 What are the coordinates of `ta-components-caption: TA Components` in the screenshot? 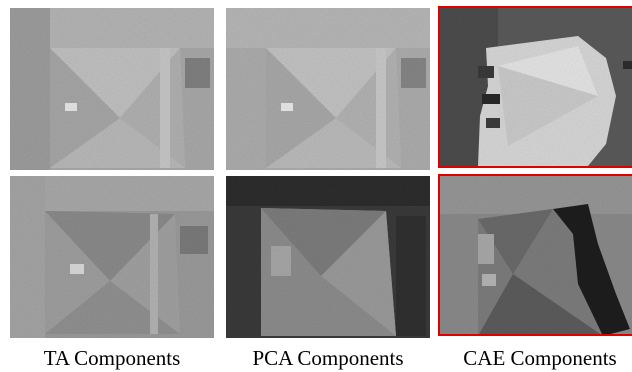 It's located at (112, 358).